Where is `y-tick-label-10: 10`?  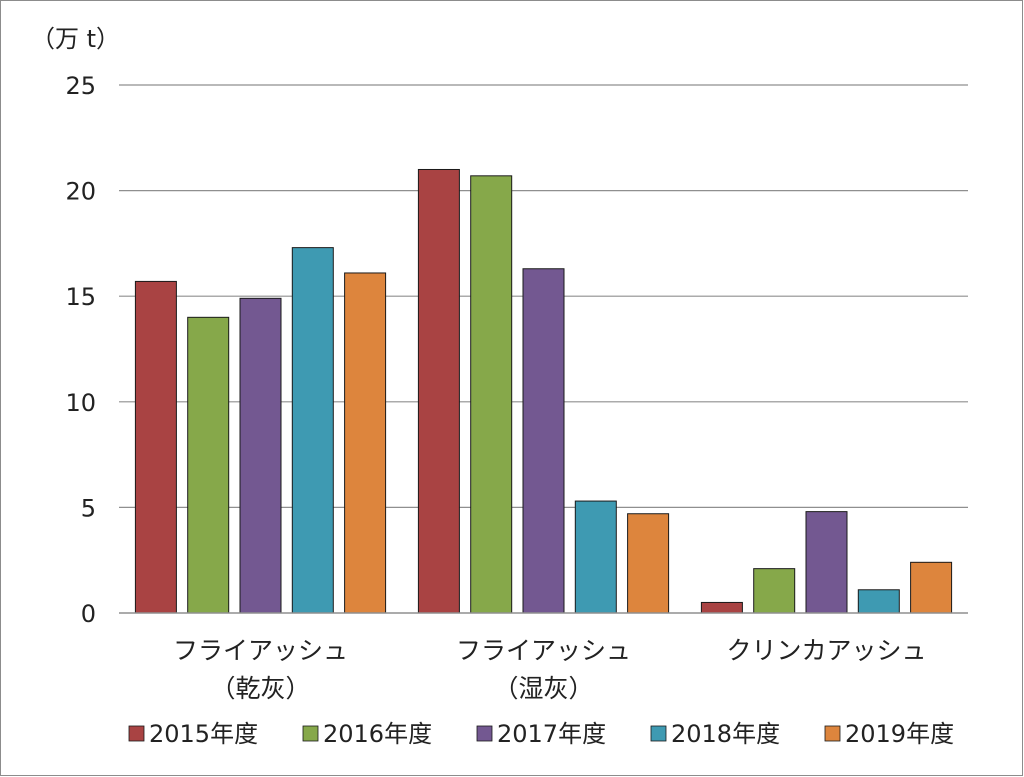
y-tick-label-10: 10 is located at coordinates (80, 403).